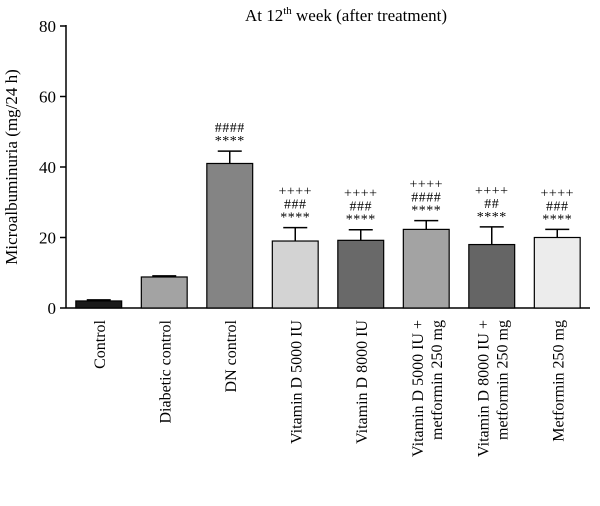 Image resolution: width=600 pixels, height=506 pixels. I want to click on y-tick-label: 0, so click(52, 308).